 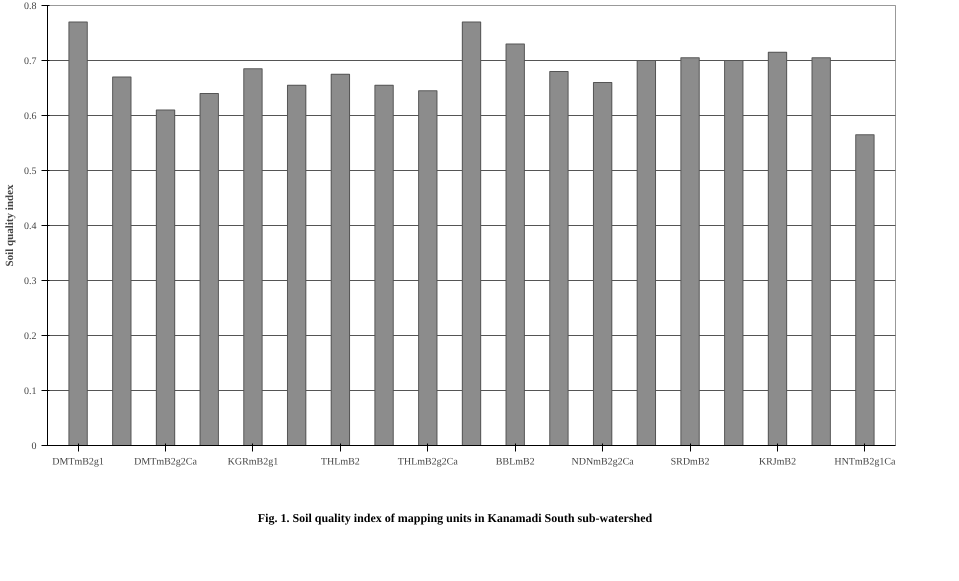 I want to click on x-tick-label: DMTmB2g2Ca, so click(x=166, y=462).